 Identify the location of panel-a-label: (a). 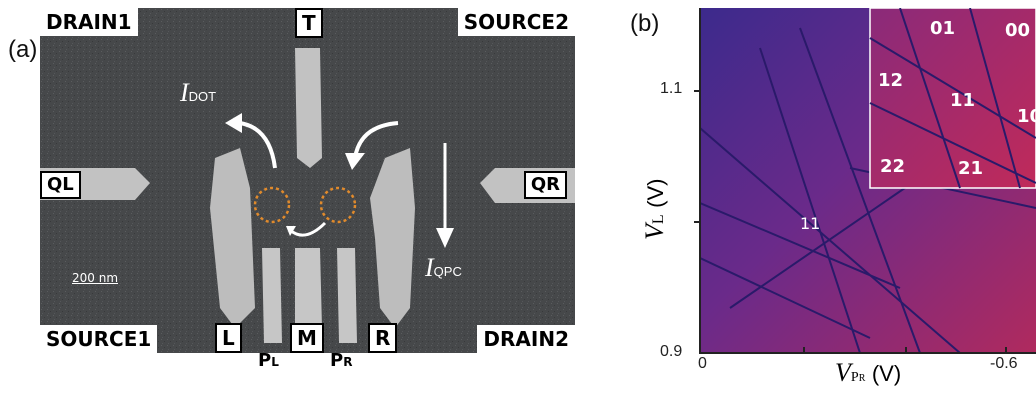
(23, 49).